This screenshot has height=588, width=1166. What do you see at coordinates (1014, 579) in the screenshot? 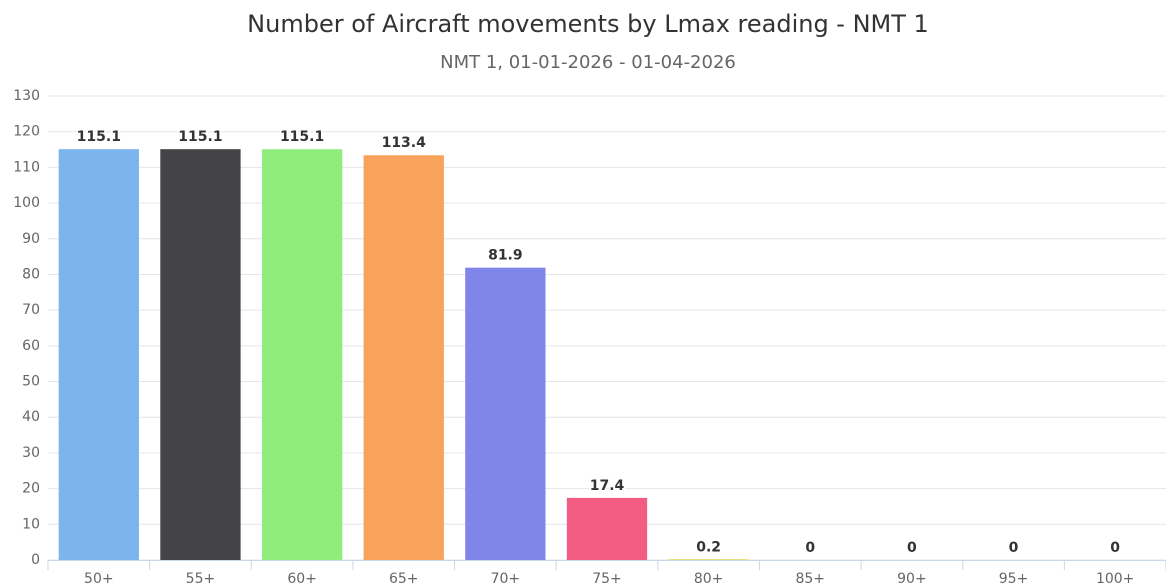
I see `x-tick-label: 95+` at bounding box center [1014, 579].